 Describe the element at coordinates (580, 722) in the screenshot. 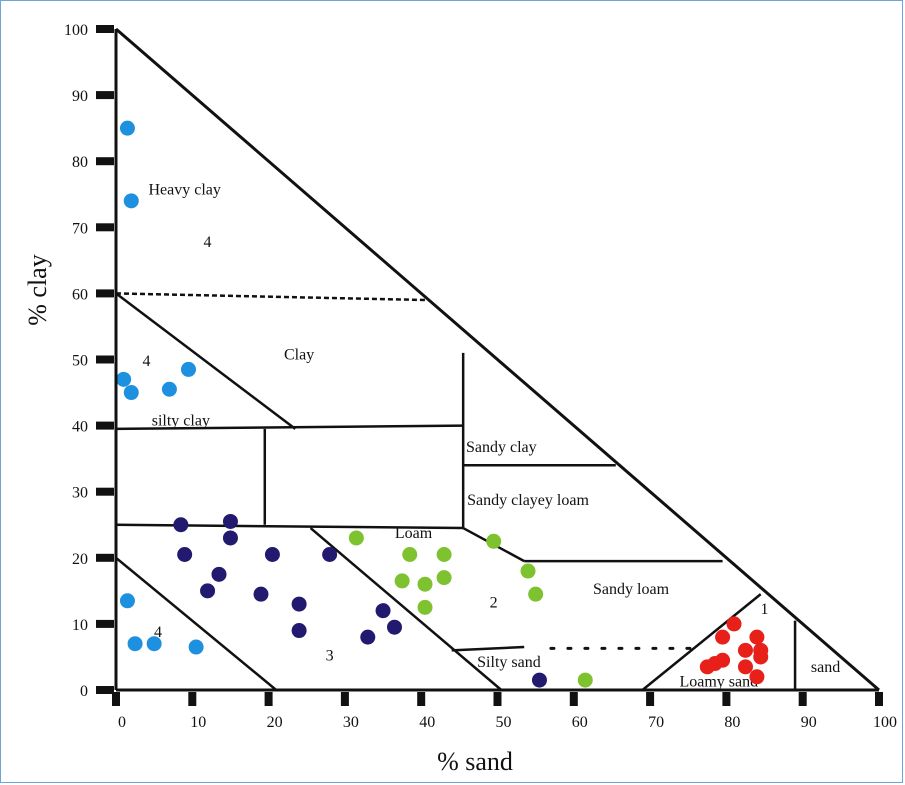

I see `x-tick-label: 60` at that location.